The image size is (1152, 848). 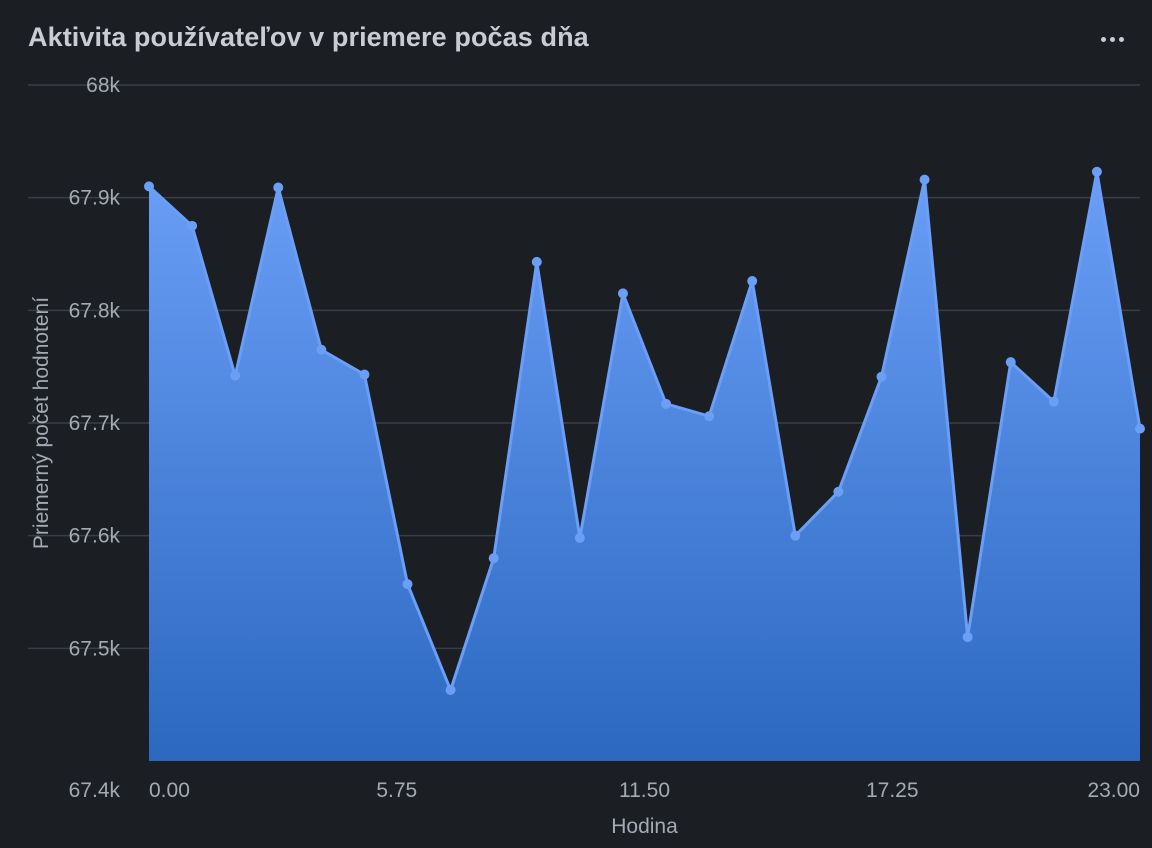 What do you see at coordinates (169, 790) in the screenshot?
I see `x-tick-label: 0.00` at bounding box center [169, 790].